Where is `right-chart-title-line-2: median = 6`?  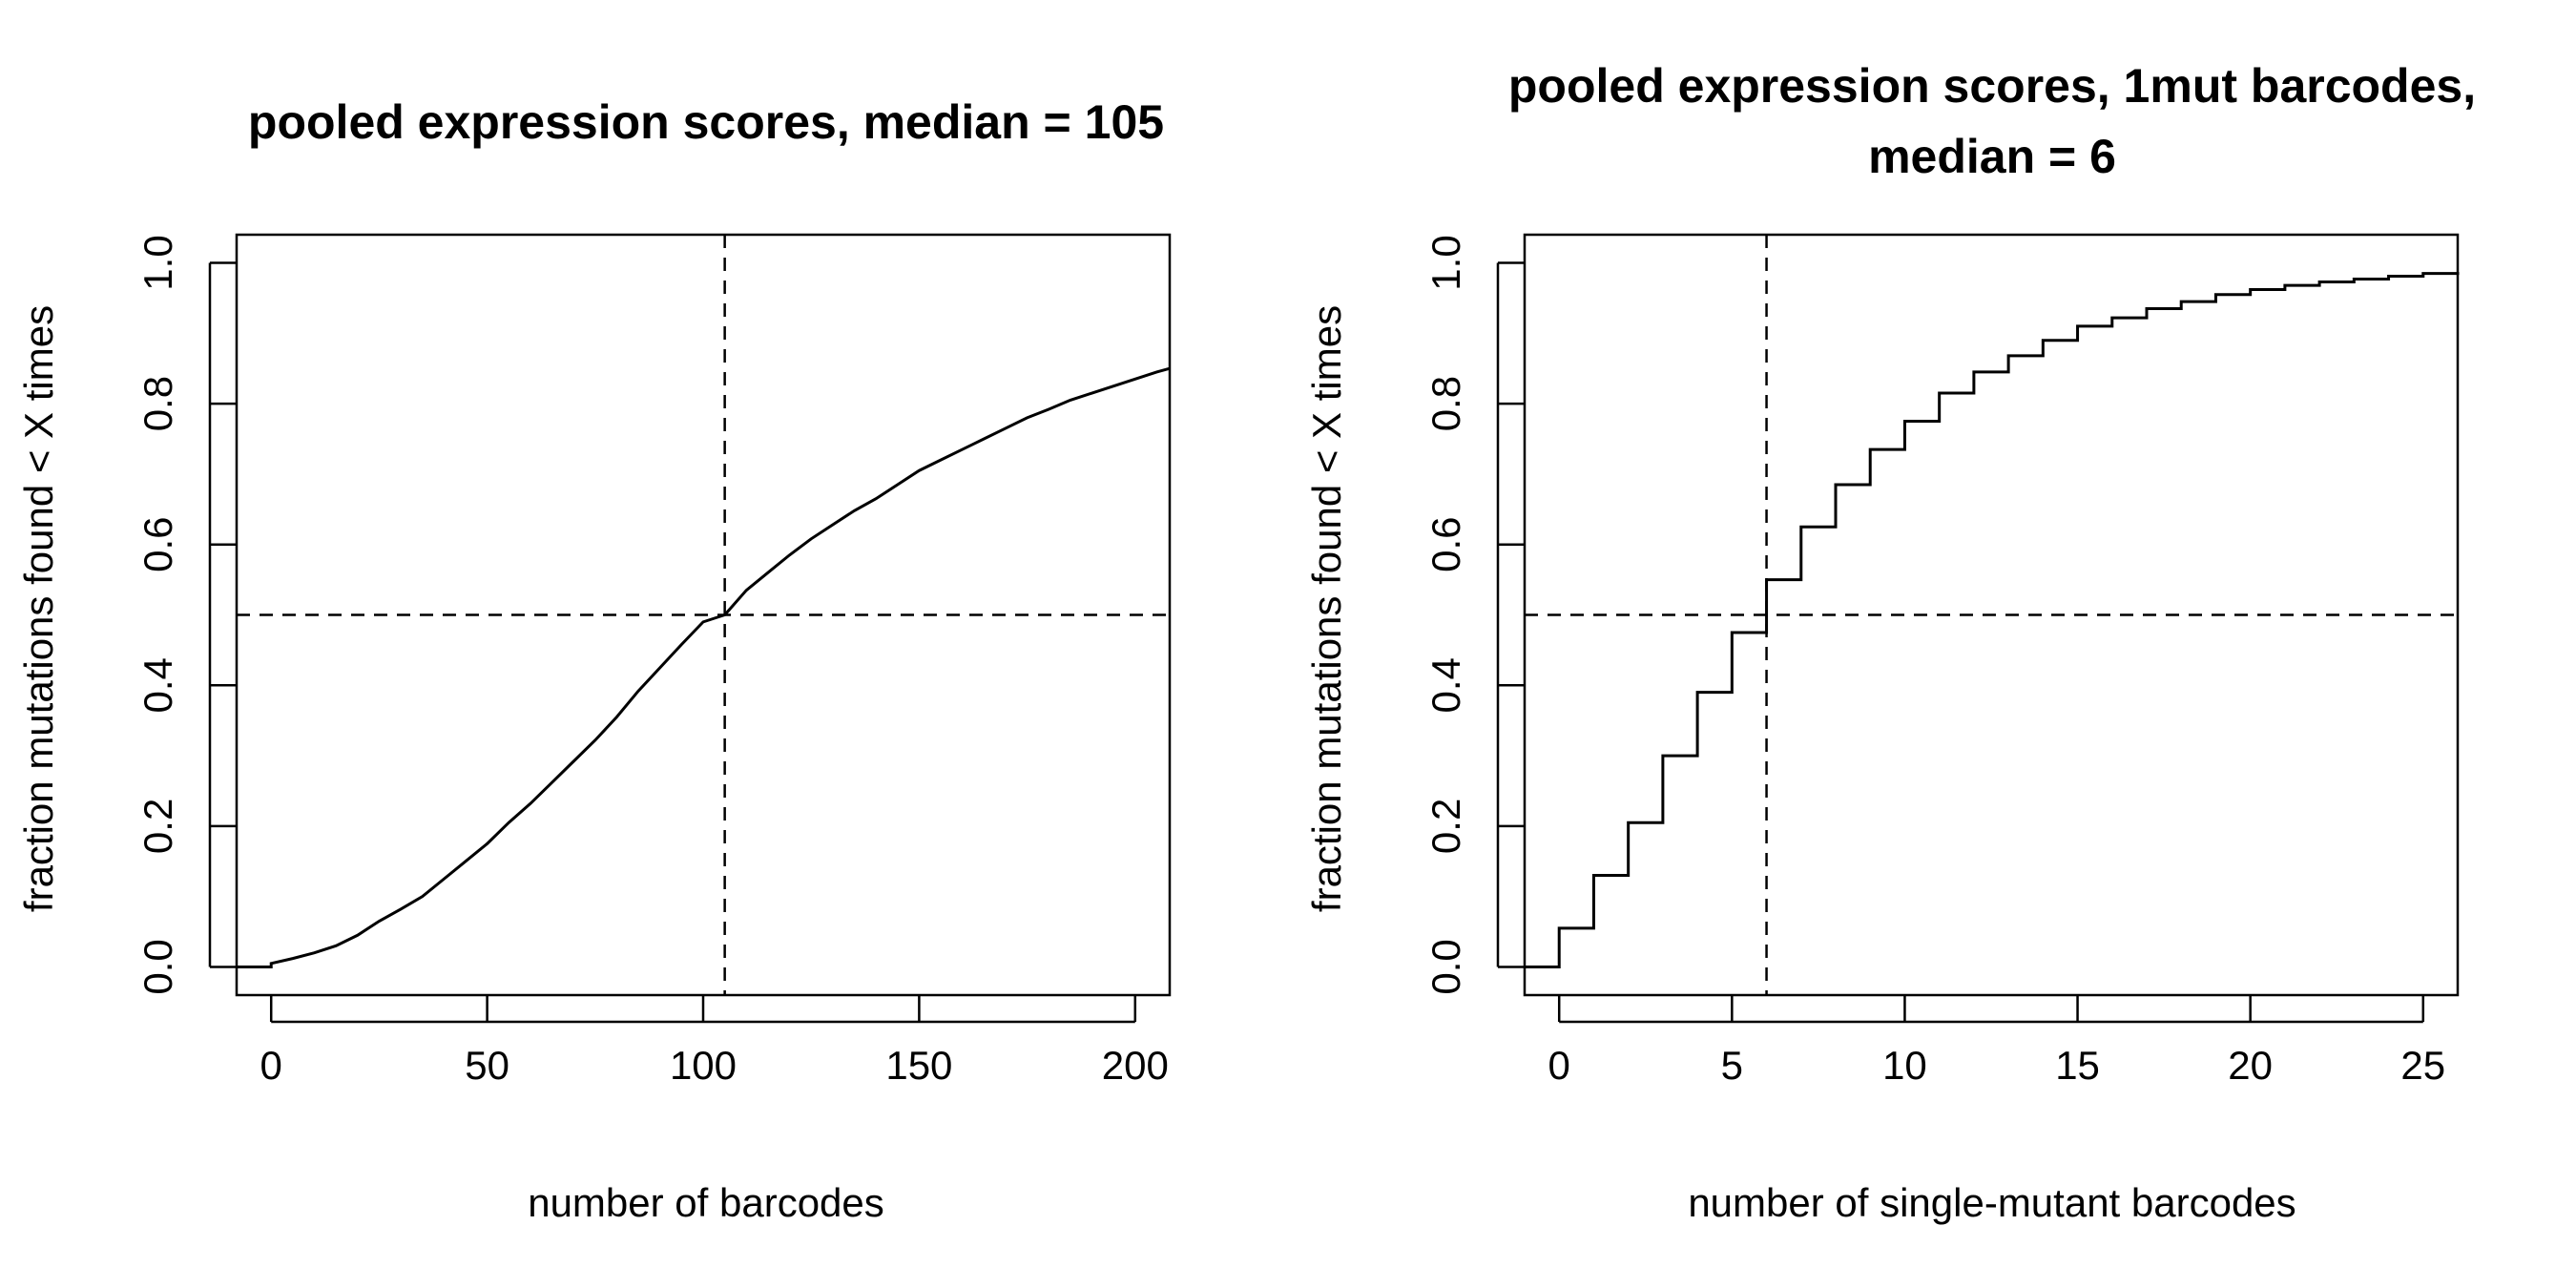
right-chart-title-line-2: median = 6 is located at coordinates (1992, 156).